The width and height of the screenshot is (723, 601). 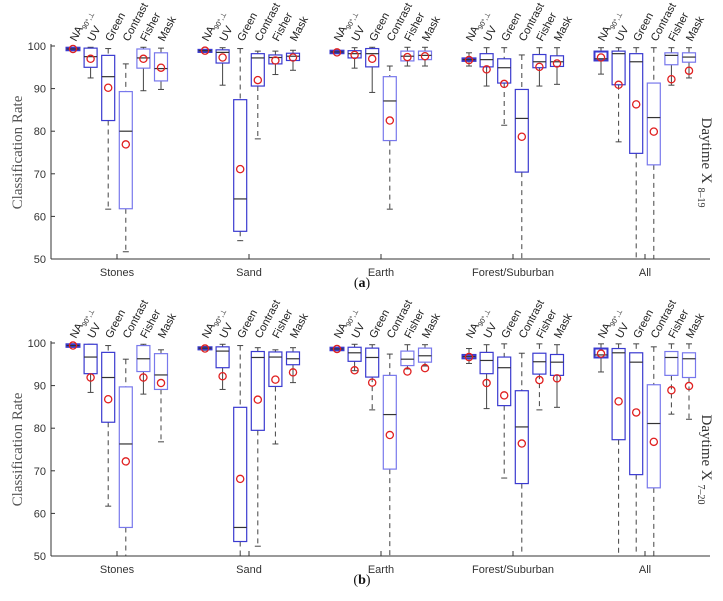 What do you see at coordinates (362, 580) in the screenshot?
I see `panel-label-letter: b` at bounding box center [362, 580].